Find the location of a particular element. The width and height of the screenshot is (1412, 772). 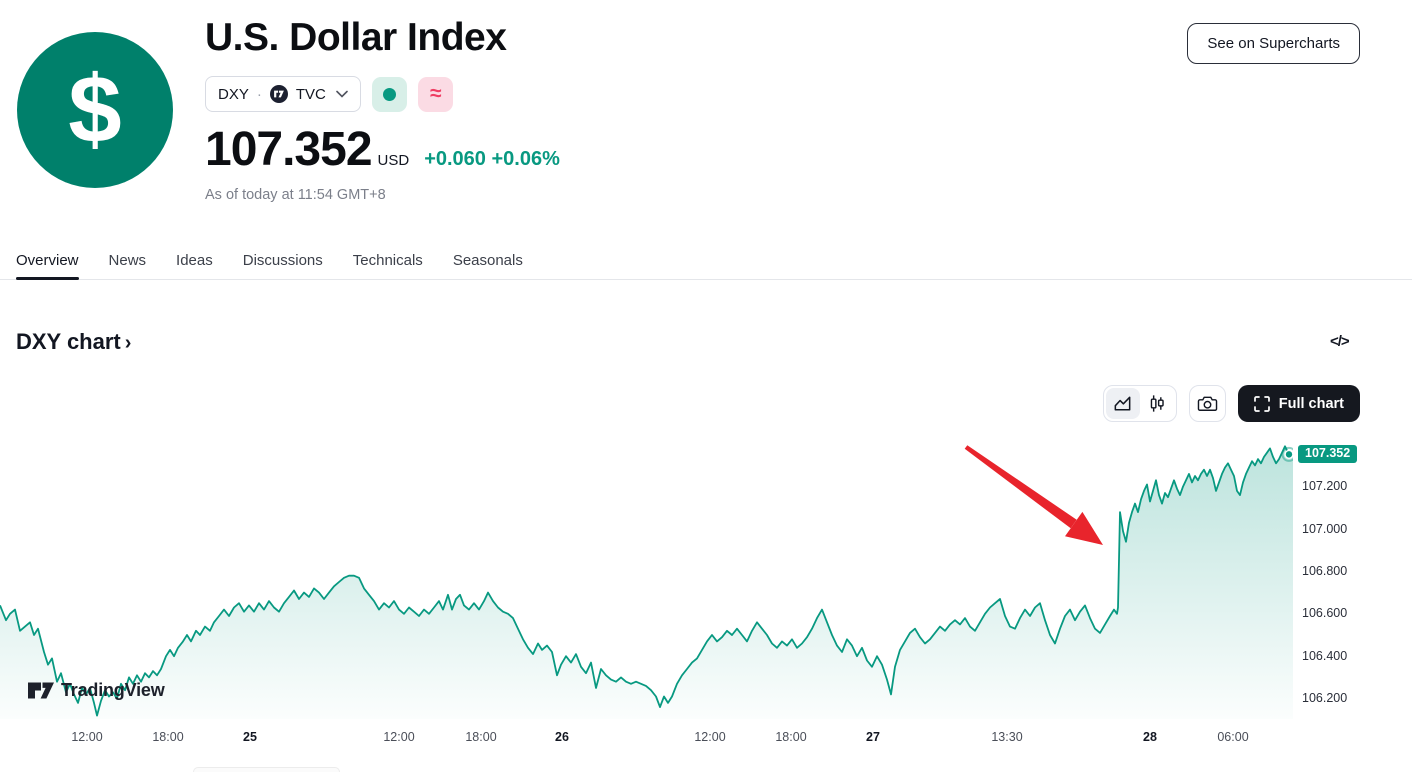

currency-label: USD is located at coordinates (393, 160).